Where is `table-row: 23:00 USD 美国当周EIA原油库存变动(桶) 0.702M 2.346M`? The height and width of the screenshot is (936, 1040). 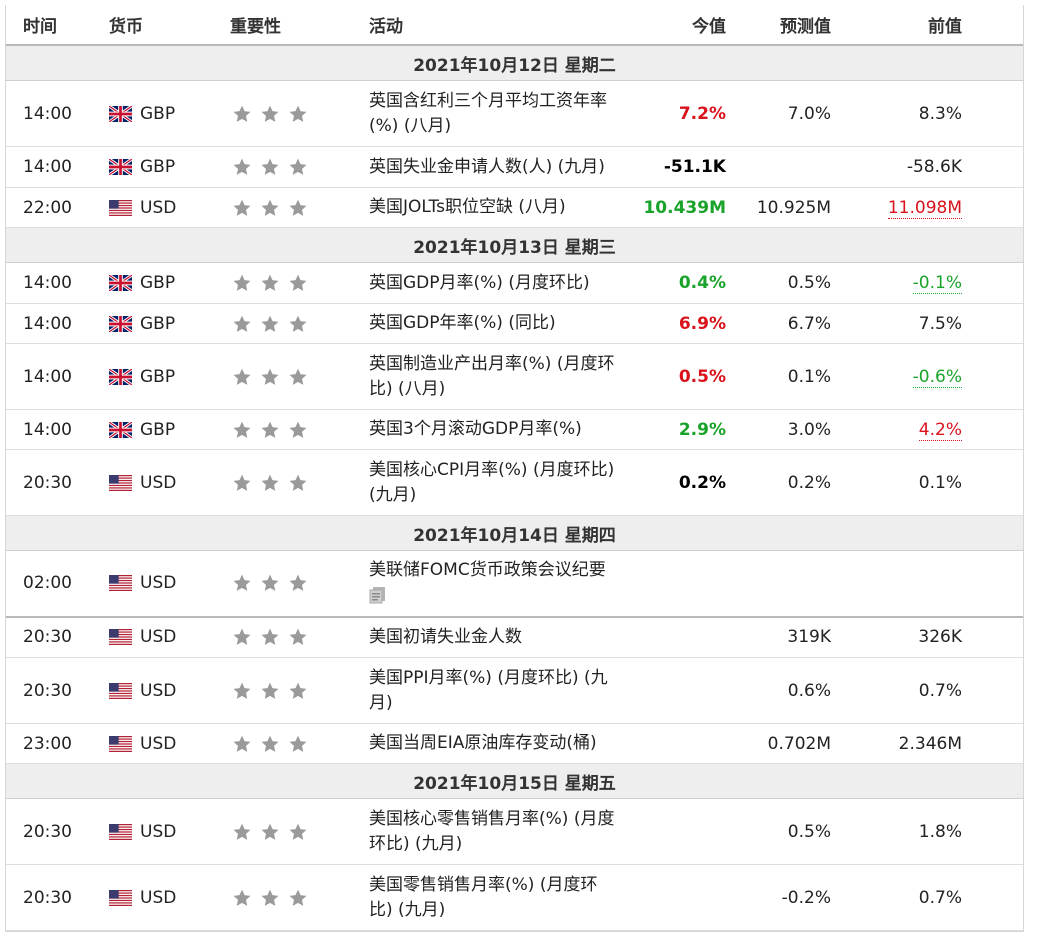
table-row: 23:00 USD 美国当周EIA原油库存变动(桶) 0.702M 2.346M is located at coordinates (514, 743).